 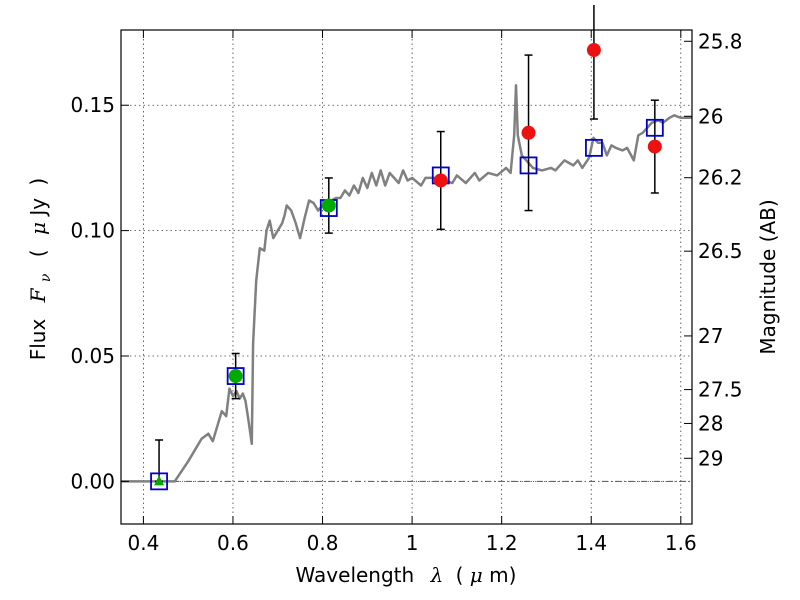 I want to click on magnitude-axis-label: Magnitude (AB), so click(x=768, y=276).